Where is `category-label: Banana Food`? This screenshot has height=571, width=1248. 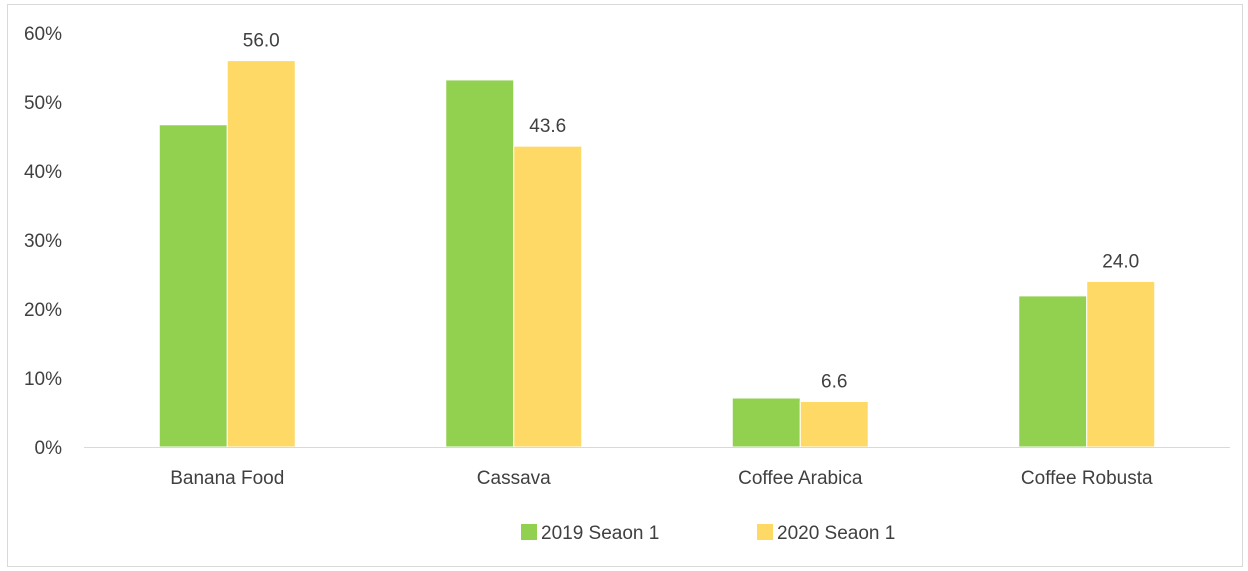 category-label: Banana Food is located at coordinates (227, 478).